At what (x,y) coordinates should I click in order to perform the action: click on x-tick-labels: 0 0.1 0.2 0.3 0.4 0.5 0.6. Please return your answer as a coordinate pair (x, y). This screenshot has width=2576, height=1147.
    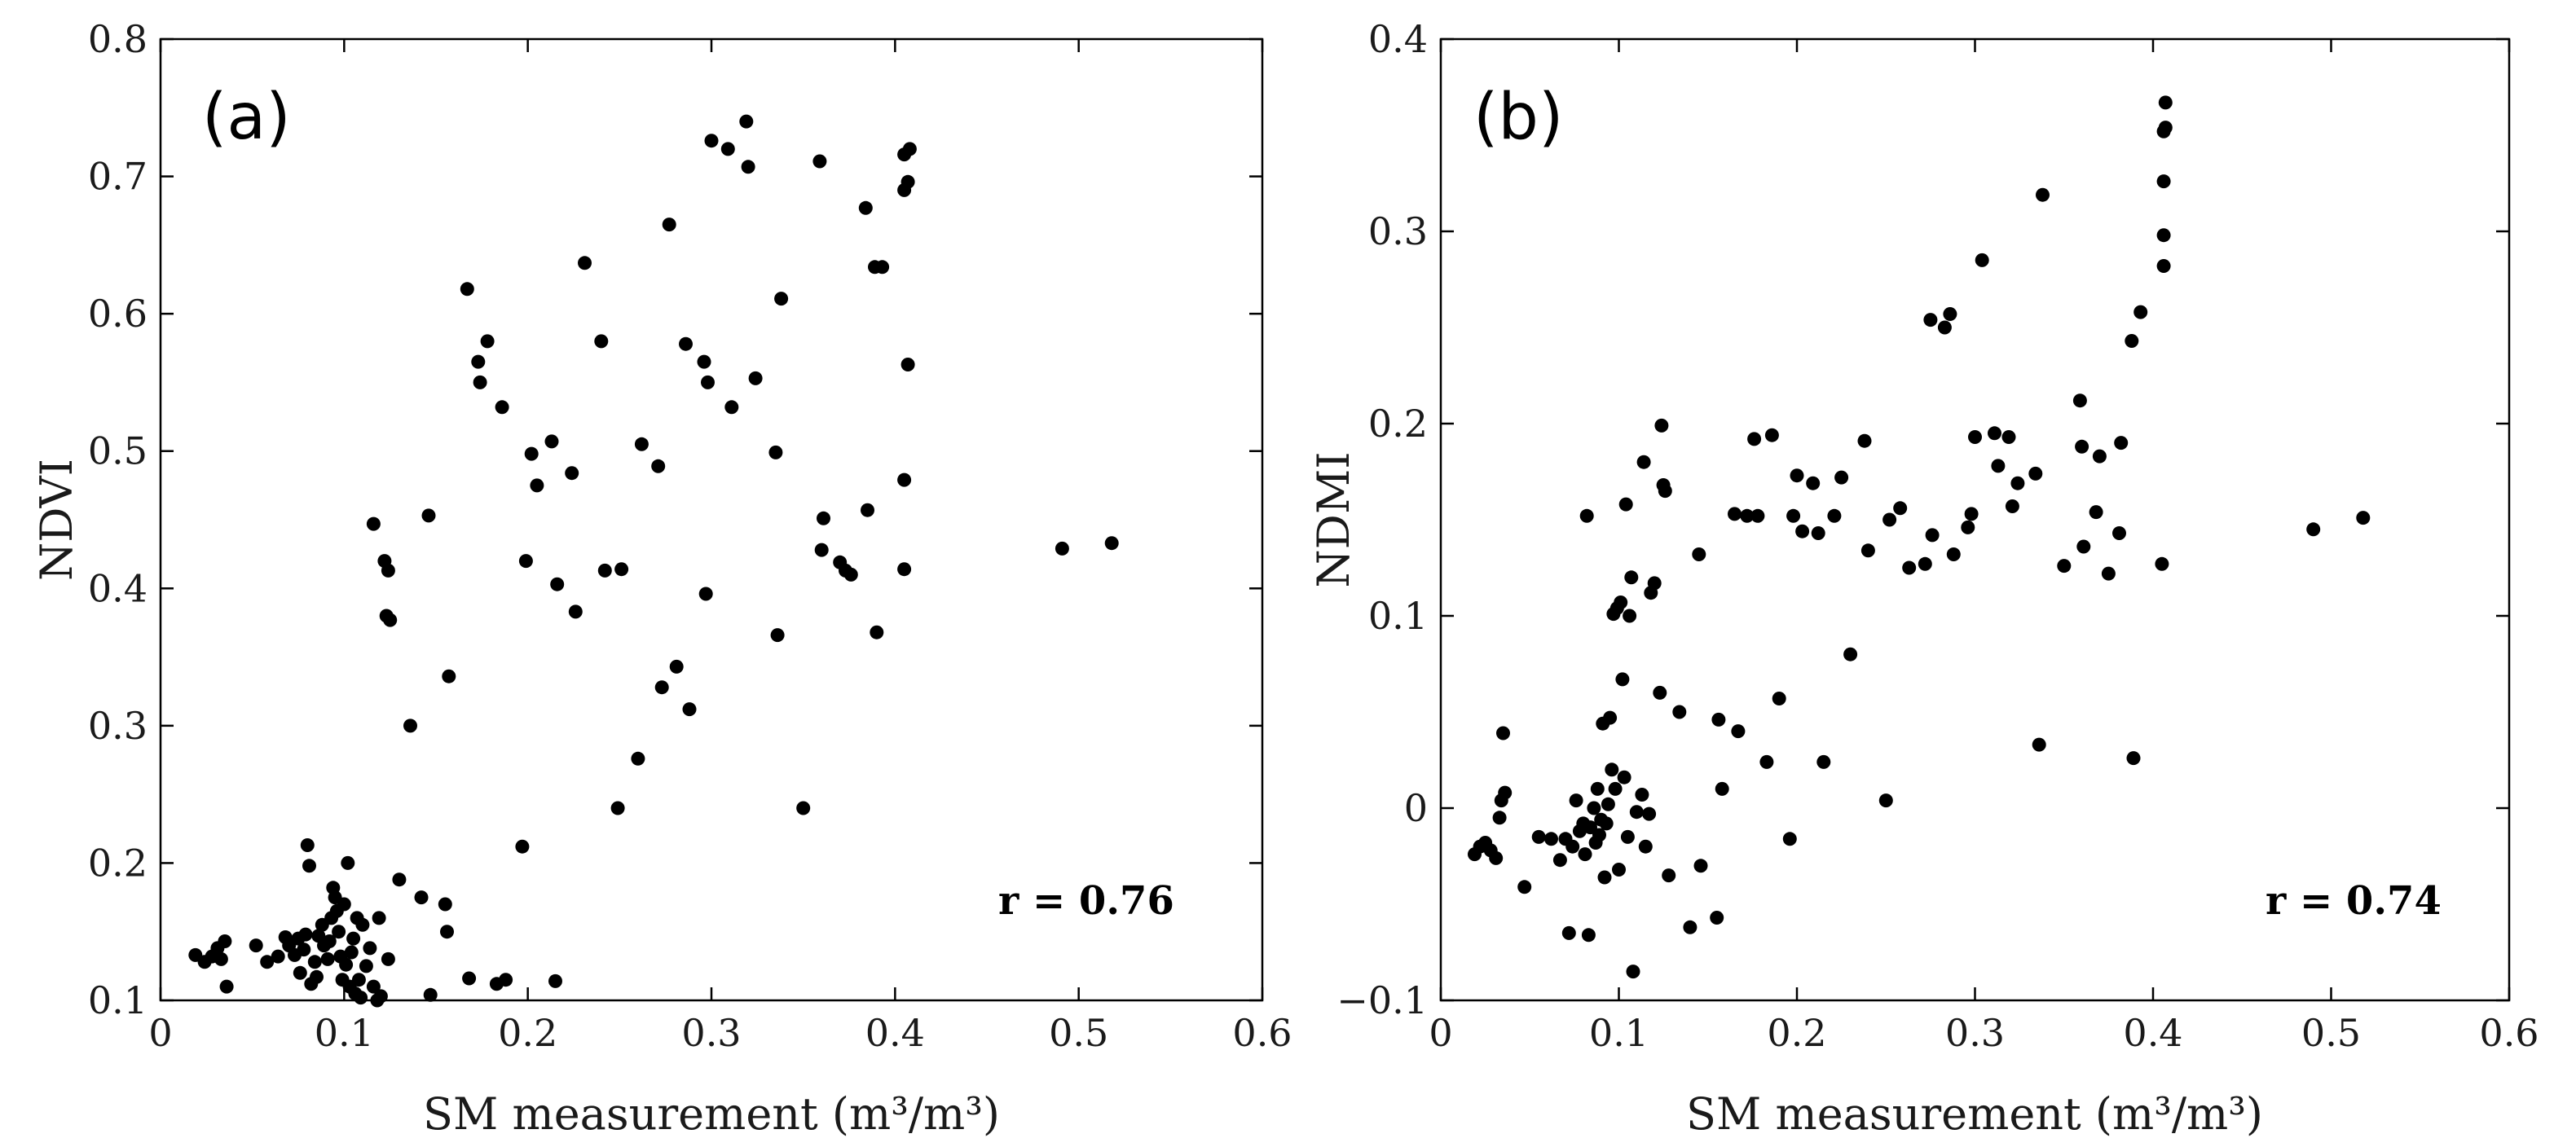
    Looking at the image, I should click on (720, 1033).